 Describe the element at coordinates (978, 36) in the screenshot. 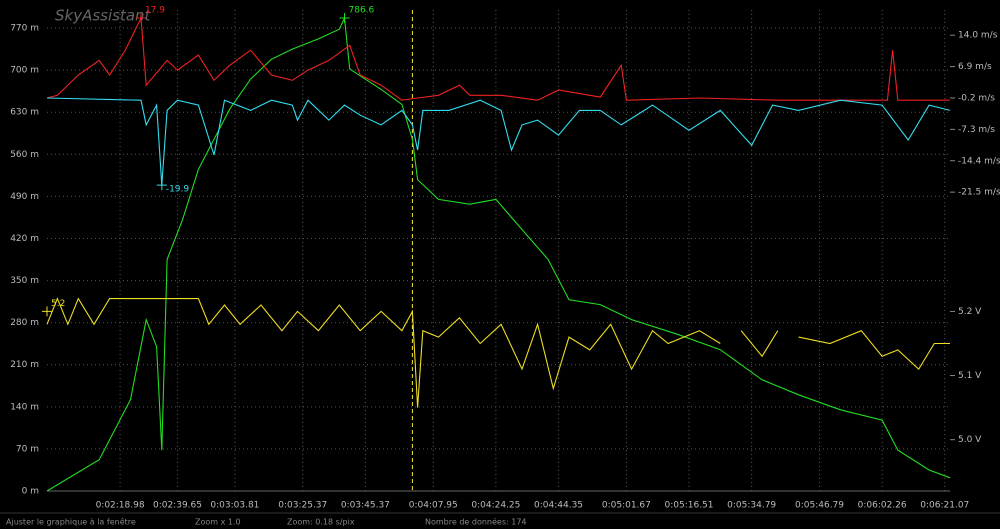

I see `y2-tick-label: 14.0 m/s` at that location.